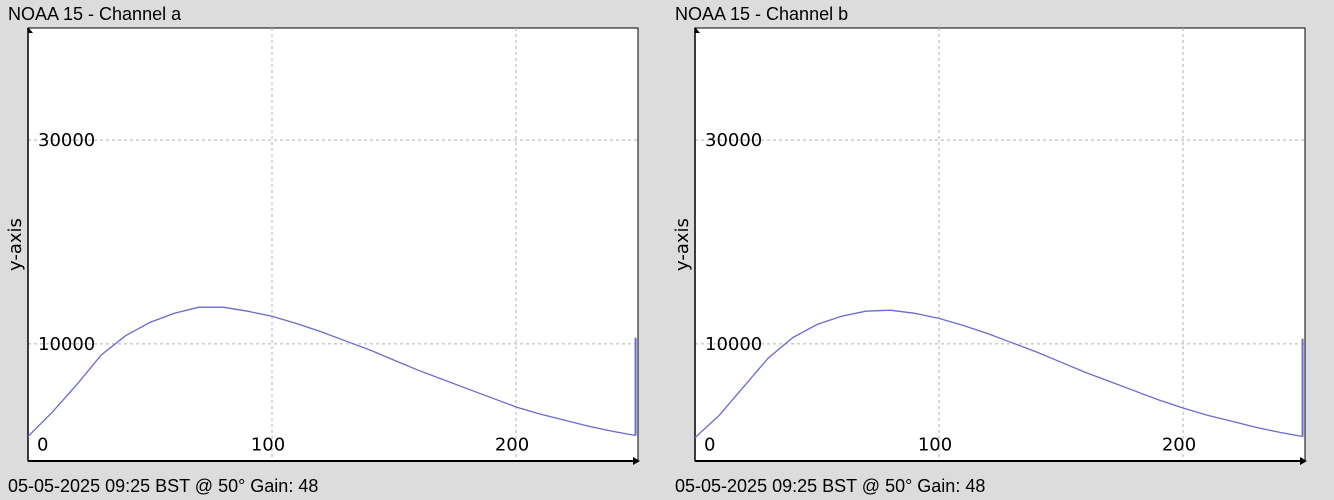 Image resolution: width=1334 pixels, height=500 pixels. Describe the element at coordinates (95, 14) in the screenshot. I see `chart-title: NOAA 15 - Channel a` at that location.